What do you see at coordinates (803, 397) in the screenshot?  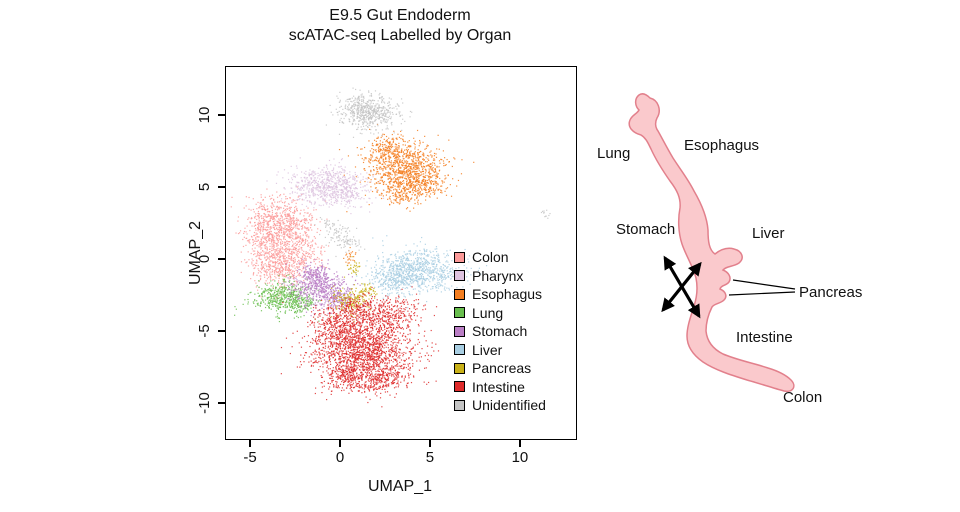 I see `diagram-label-colon: Colon` at bounding box center [803, 397].